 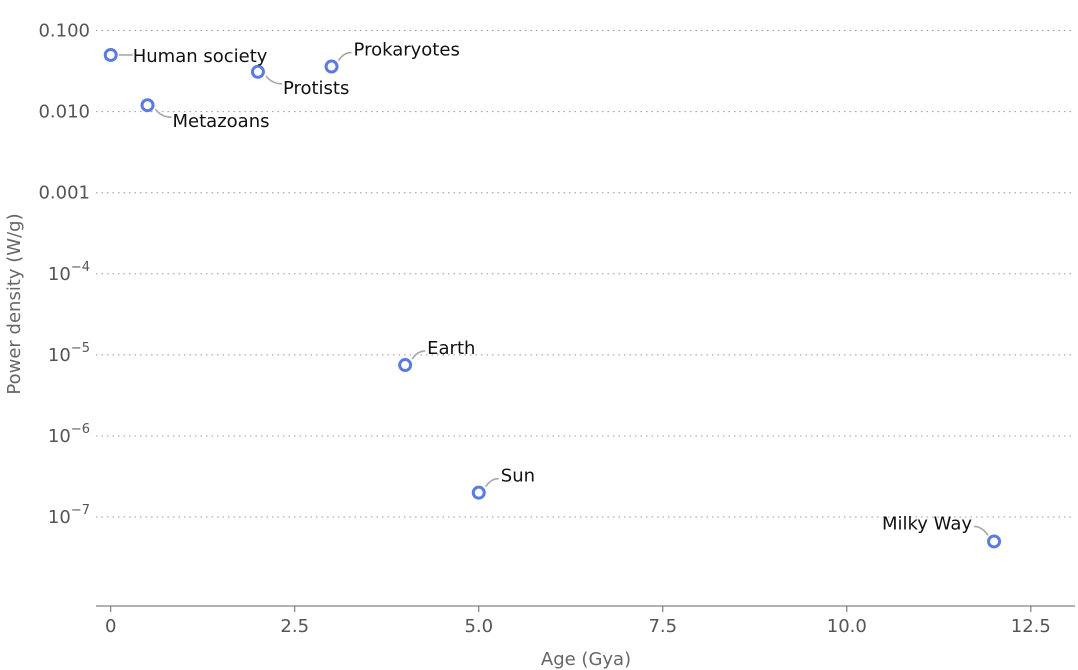 What do you see at coordinates (64, 31) in the screenshot?
I see `y-tick-label: 0.100` at bounding box center [64, 31].